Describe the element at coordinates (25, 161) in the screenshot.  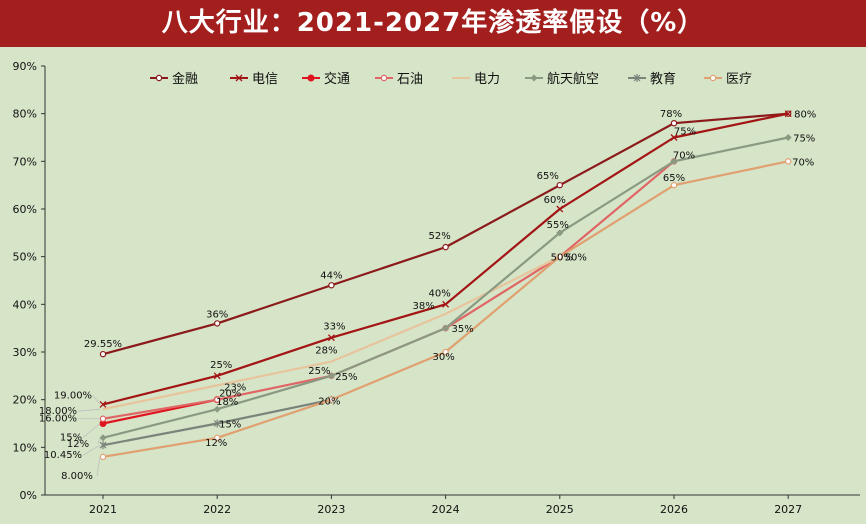
I see `y-tick-label: 70%` at that location.